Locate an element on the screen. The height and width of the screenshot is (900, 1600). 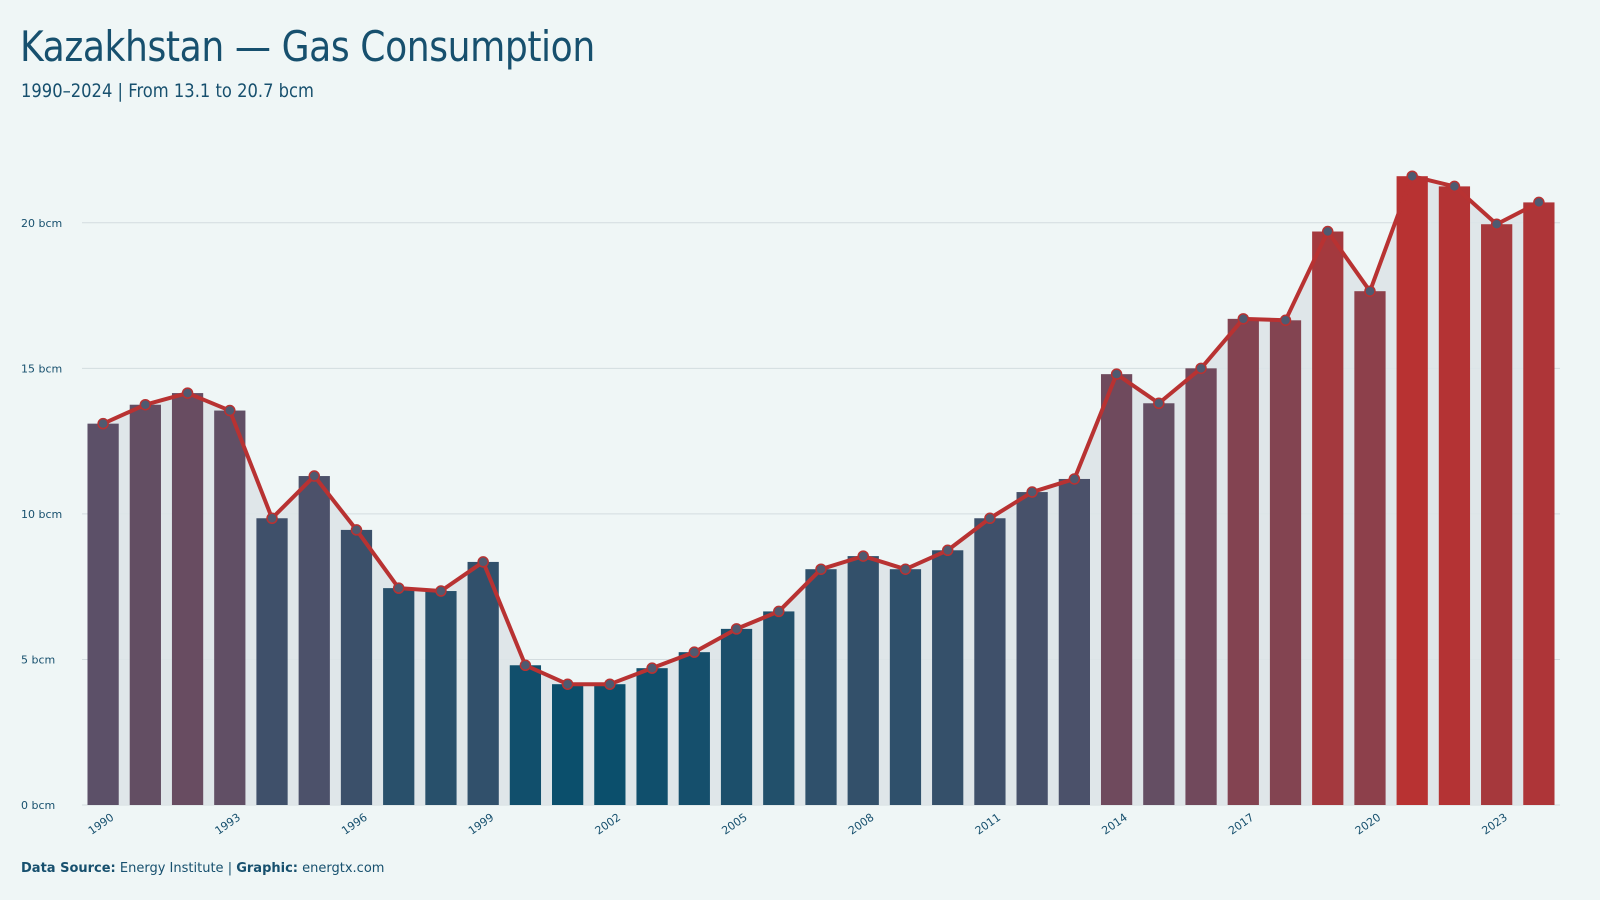
bar-2013 is located at coordinates (1074, 641).